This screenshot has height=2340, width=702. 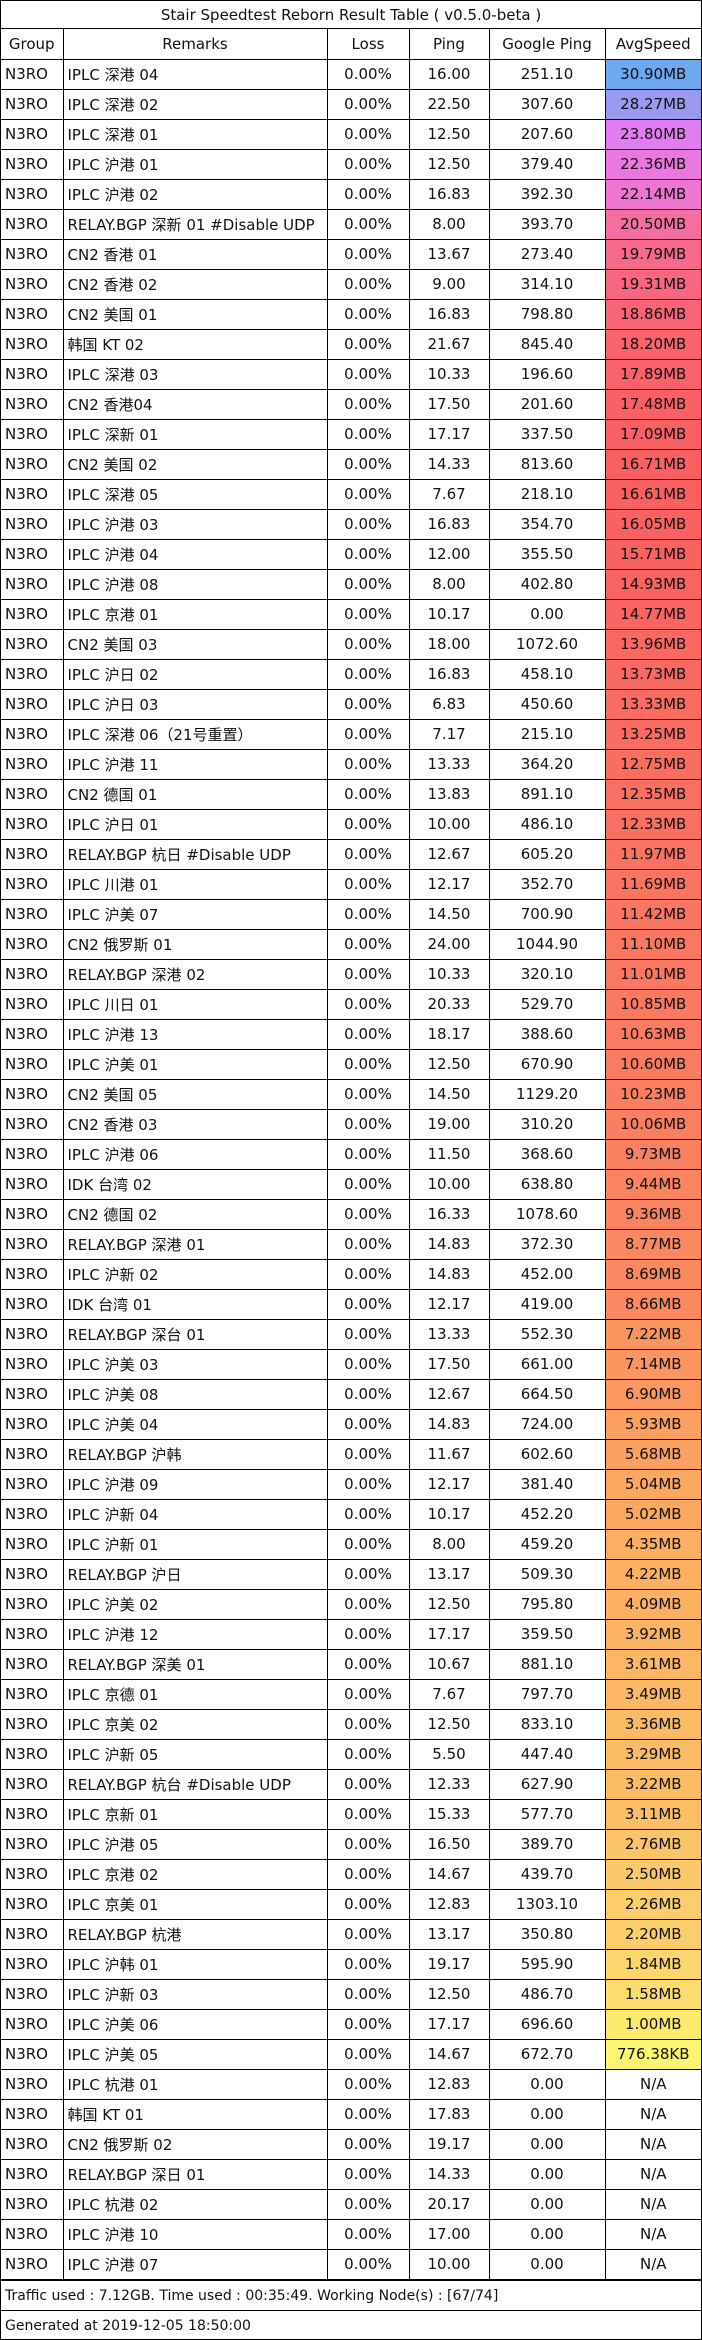 What do you see at coordinates (652, 1604) in the screenshot?
I see `cell-avg-speed: 4.09MB` at bounding box center [652, 1604].